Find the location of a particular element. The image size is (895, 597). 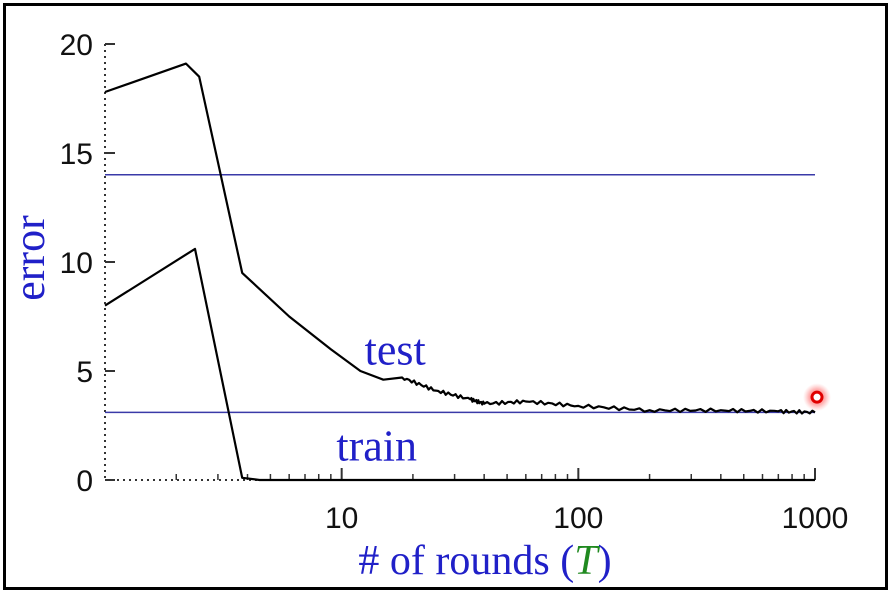

y-tick-label: 15 is located at coordinates (76, 154).